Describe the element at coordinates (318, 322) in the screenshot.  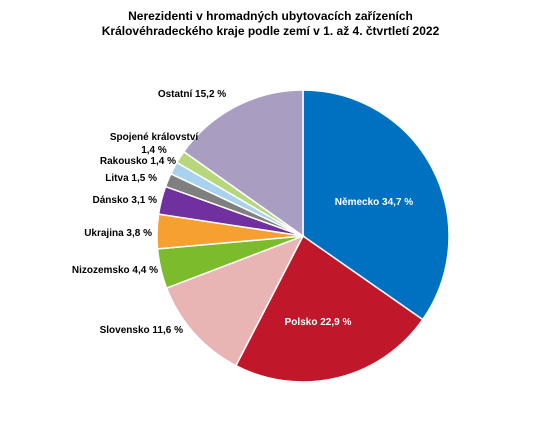
I see `pie-label-polsko: Polsko 22,9 %` at that location.